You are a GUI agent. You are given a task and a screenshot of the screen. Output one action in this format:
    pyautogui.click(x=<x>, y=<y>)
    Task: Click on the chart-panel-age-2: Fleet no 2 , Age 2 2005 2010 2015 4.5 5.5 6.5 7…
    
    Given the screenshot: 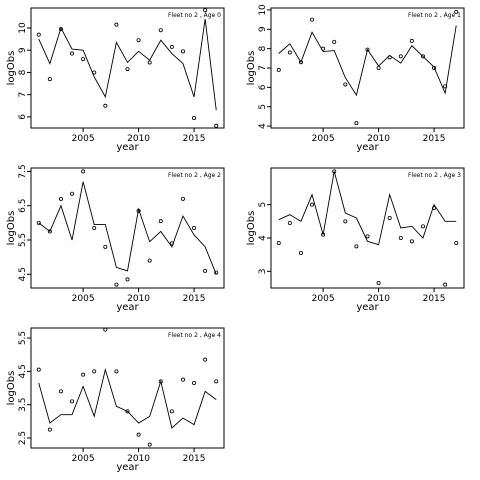 What is the action you would take?
    pyautogui.click(x=115, y=238)
    